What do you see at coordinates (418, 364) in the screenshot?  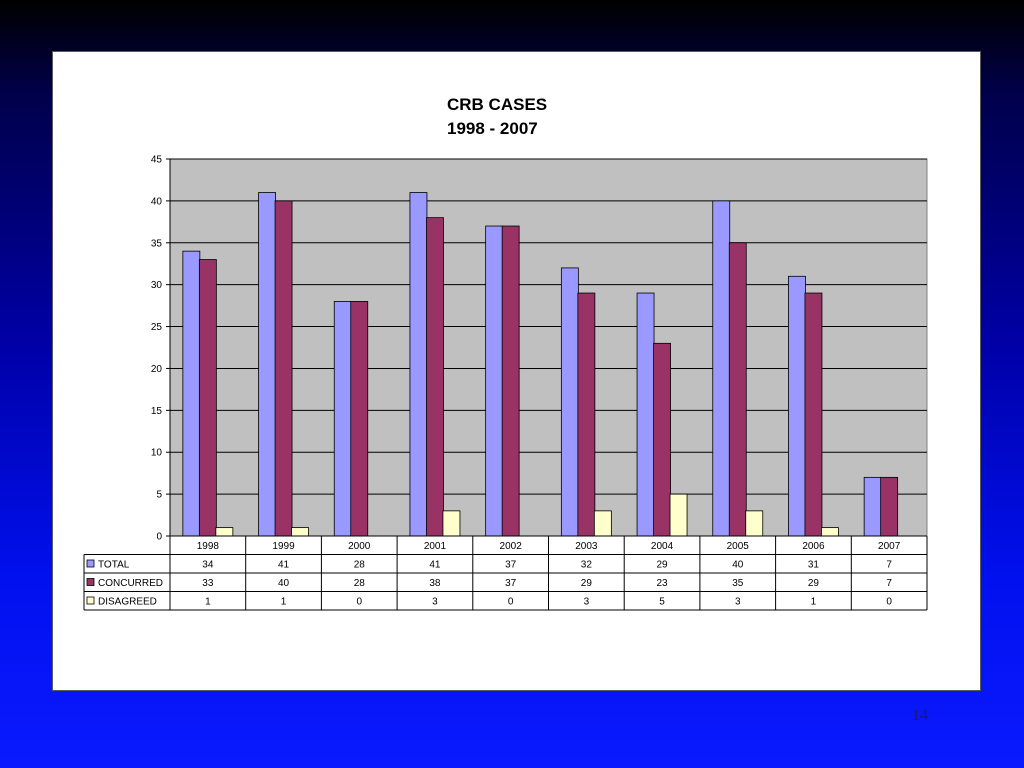 I see `bar-total-2001` at bounding box center [418, 364].